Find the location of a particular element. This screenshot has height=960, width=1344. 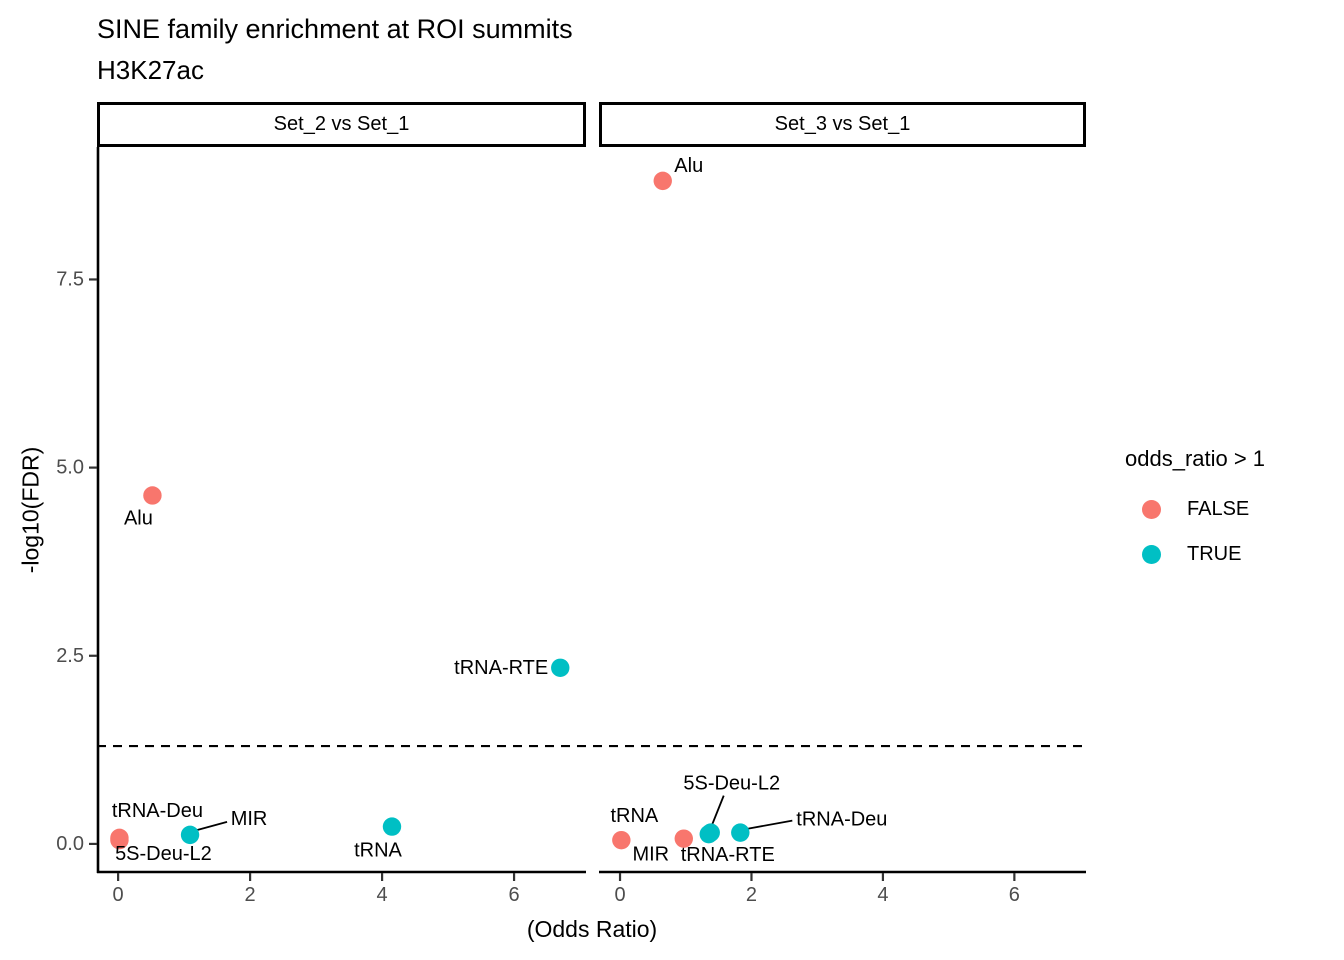

legend-item-false: FALSE is located at coordinates (1195, 509).